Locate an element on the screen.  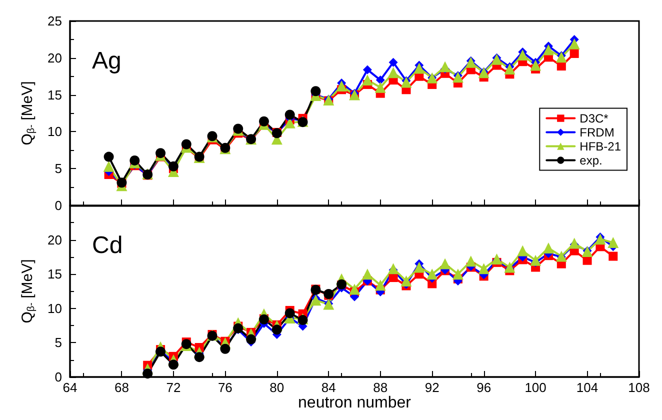
legend-label: exp. is located at coordinates (591, 160).